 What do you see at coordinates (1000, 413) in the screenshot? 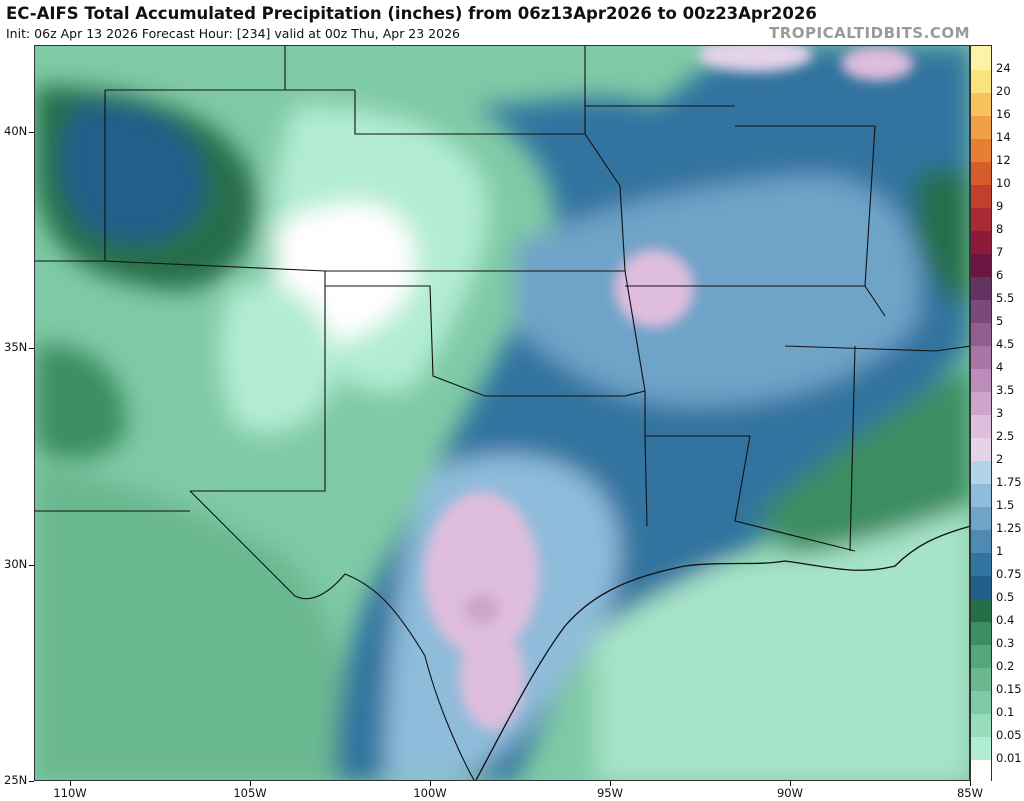
I see `colorbar-label: 3` at bounding box center [1000, 413].